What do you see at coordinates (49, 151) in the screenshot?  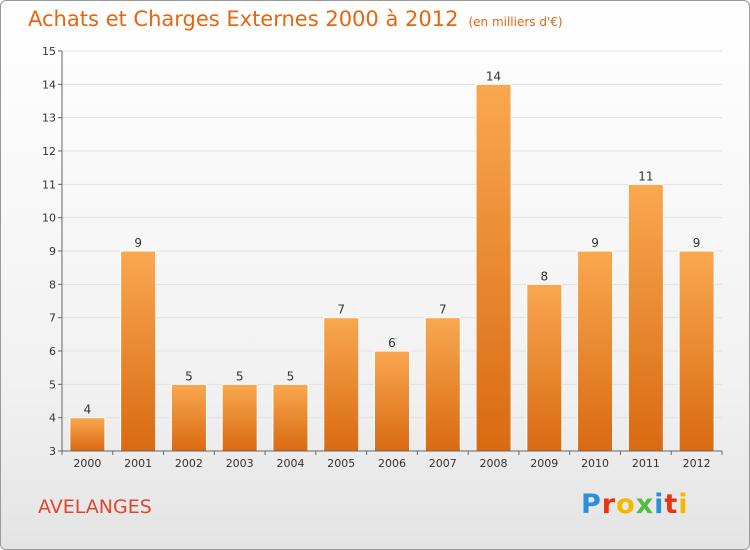 I see `y-tick-label: 12` at bounding box center [49, 151].